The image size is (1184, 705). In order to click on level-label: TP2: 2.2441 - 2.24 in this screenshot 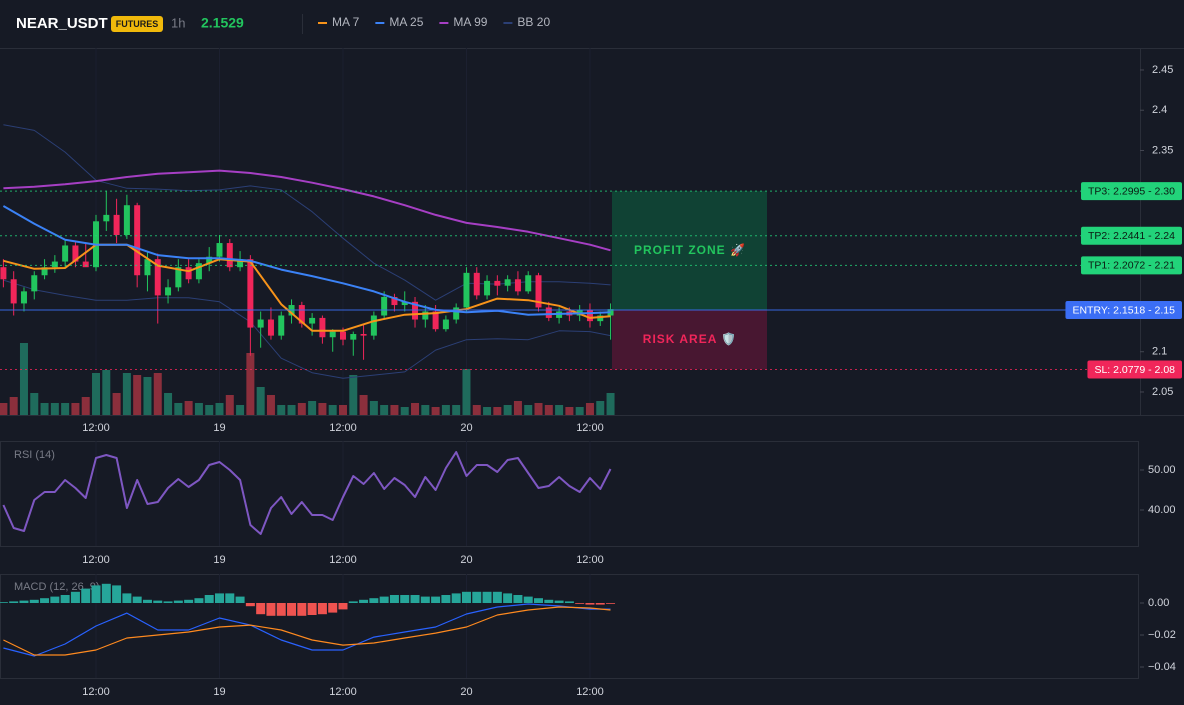, I will do `click(1131, 236)`.